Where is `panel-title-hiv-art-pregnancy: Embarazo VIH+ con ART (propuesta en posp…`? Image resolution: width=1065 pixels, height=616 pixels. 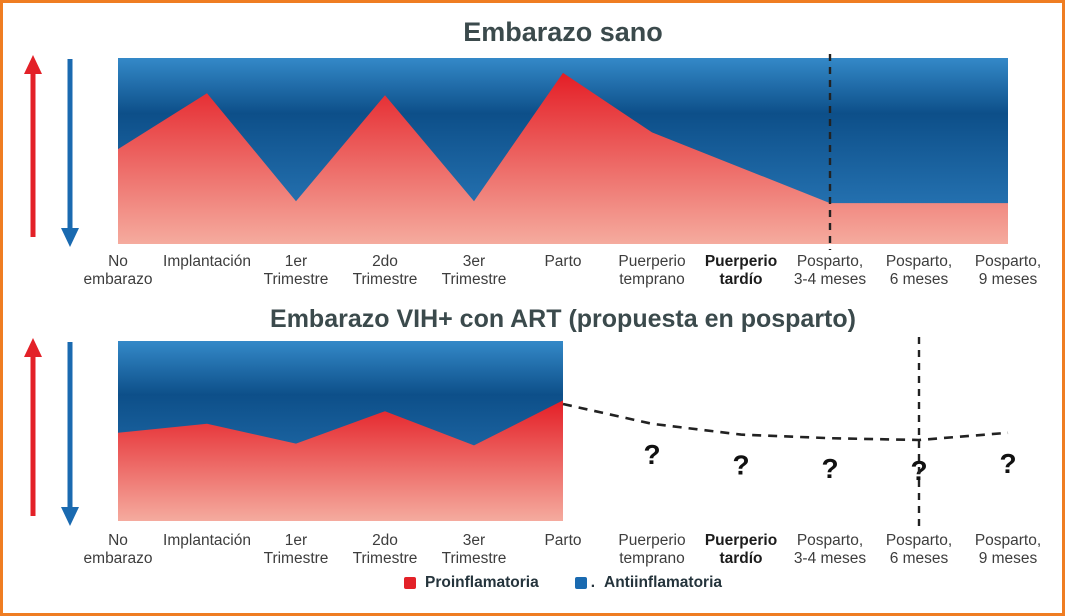 panel-title-hiv-art-pregnancy: Embarazo VIH+ con ART (propuesta en posp… is located at coordinates (563, 319).